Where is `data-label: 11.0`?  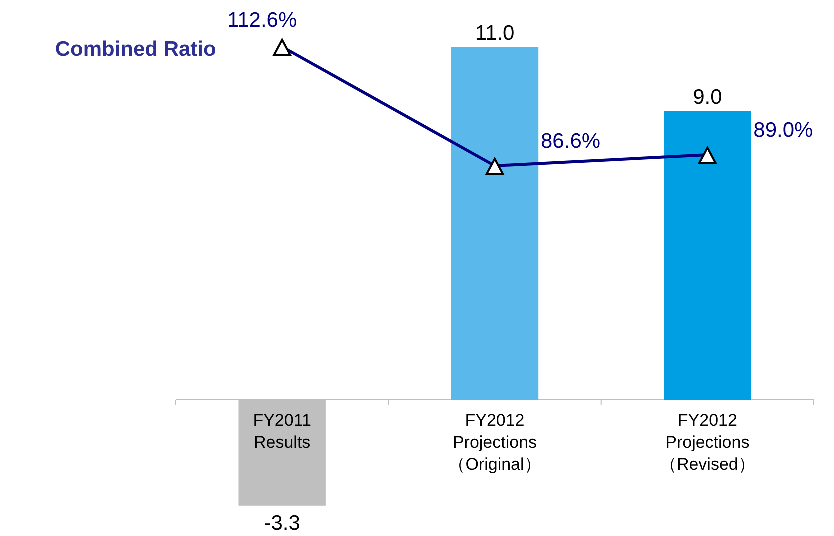
data-label: 11.0 is located at coordinates (495, 33).